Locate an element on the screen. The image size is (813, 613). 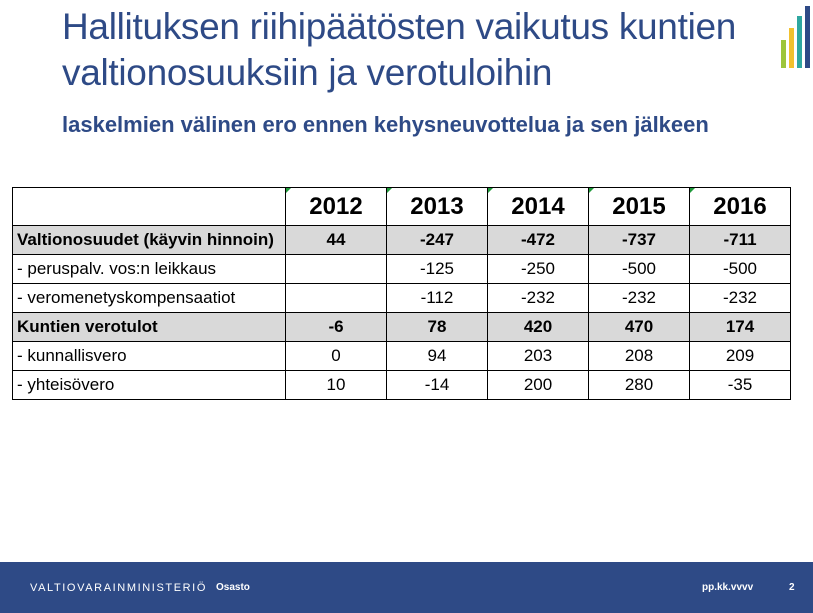
value-cell: -711 is located at coordinates (740, 240).